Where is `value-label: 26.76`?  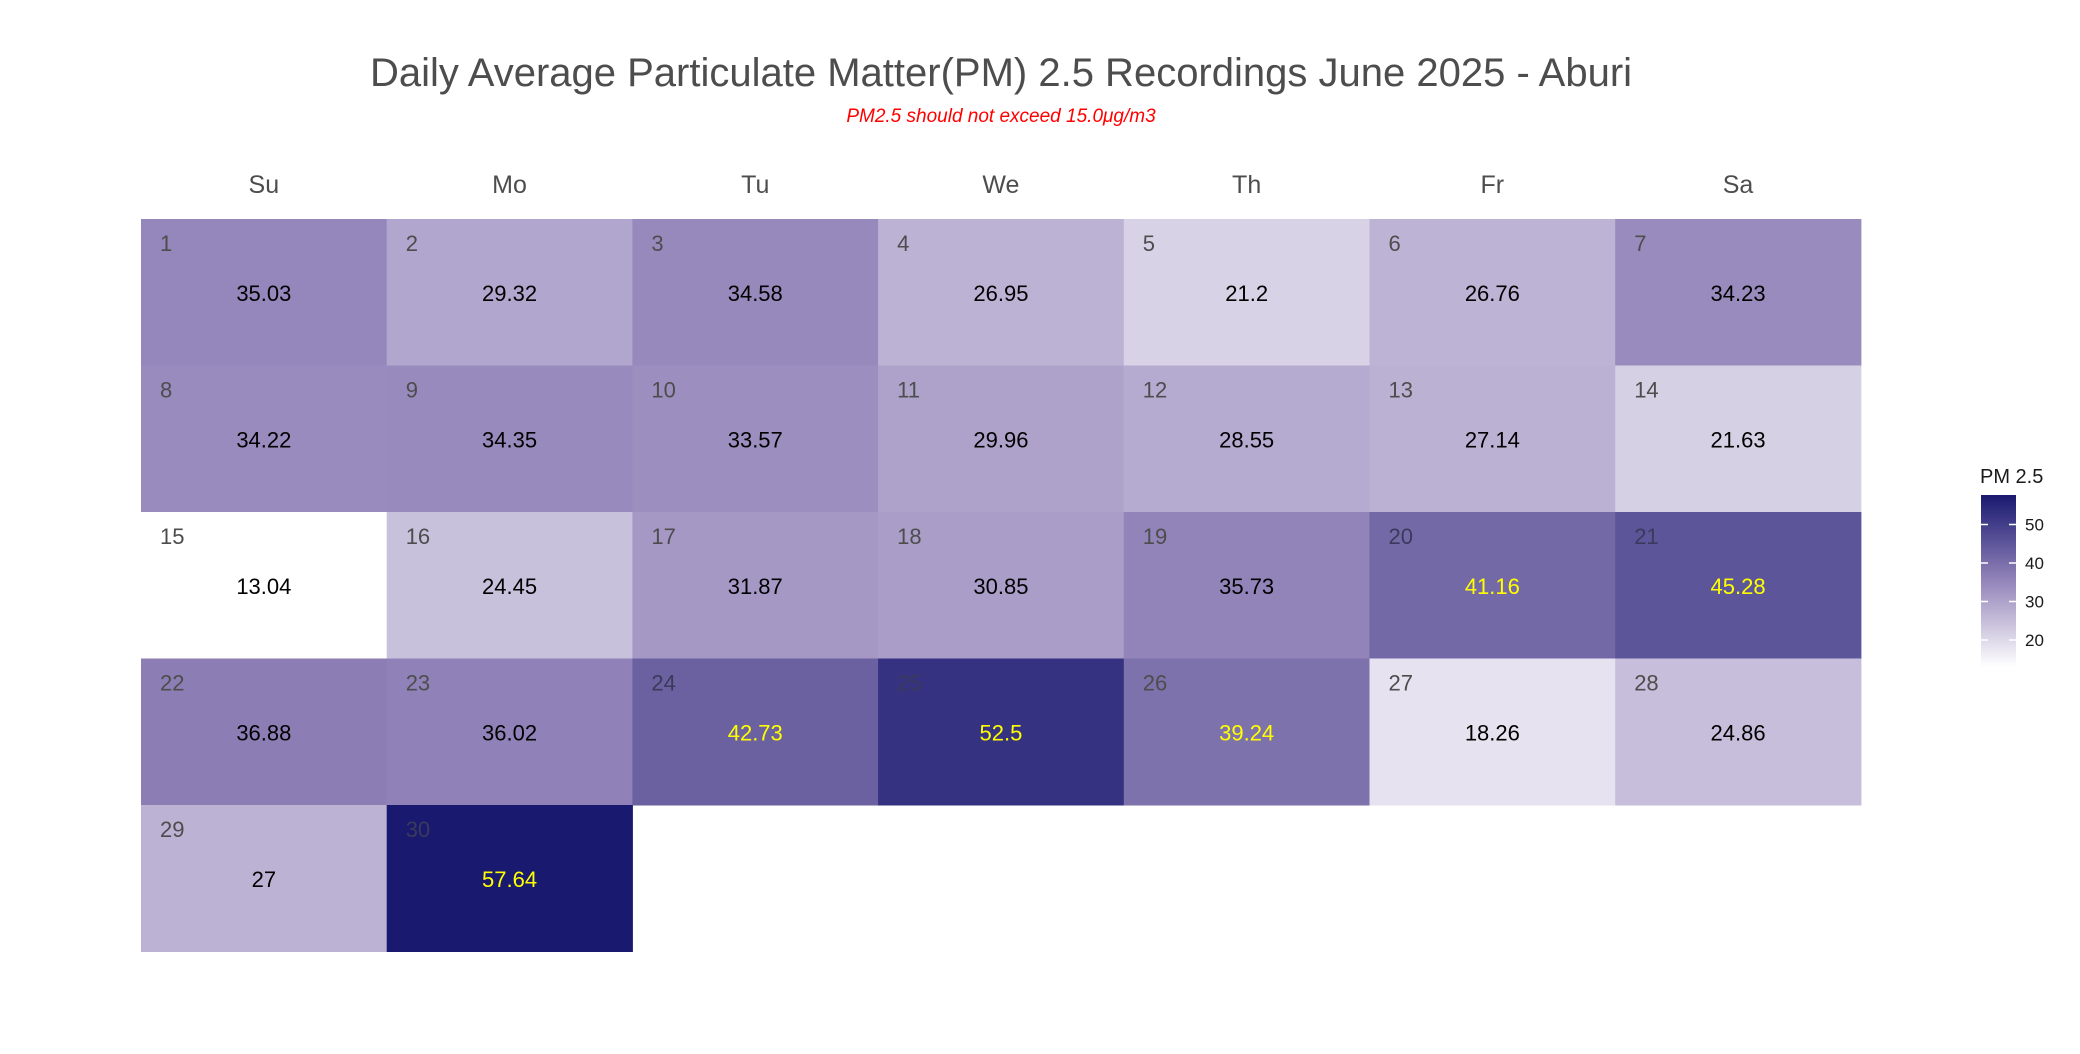
value-label: 26.76 is located at coordinates (1492, 293).